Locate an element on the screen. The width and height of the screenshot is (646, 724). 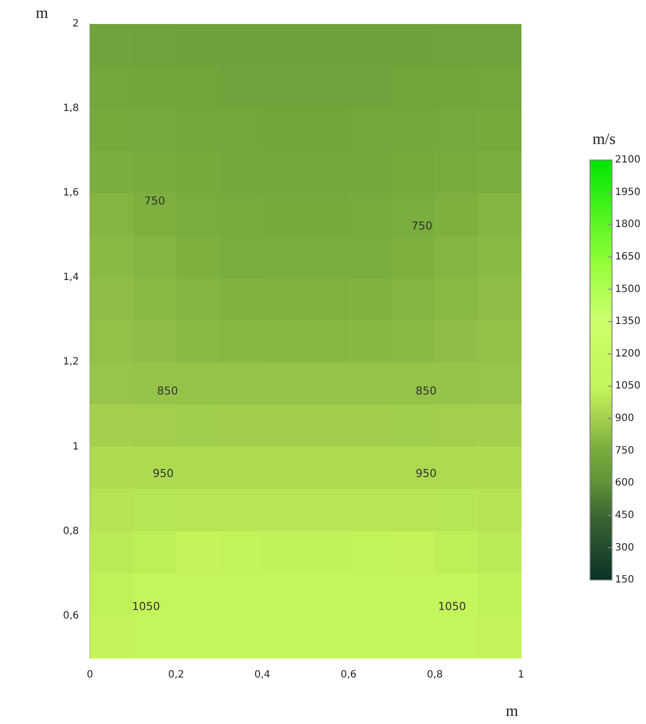
color-bar-label: 150 is located at coordinates (624, 580).